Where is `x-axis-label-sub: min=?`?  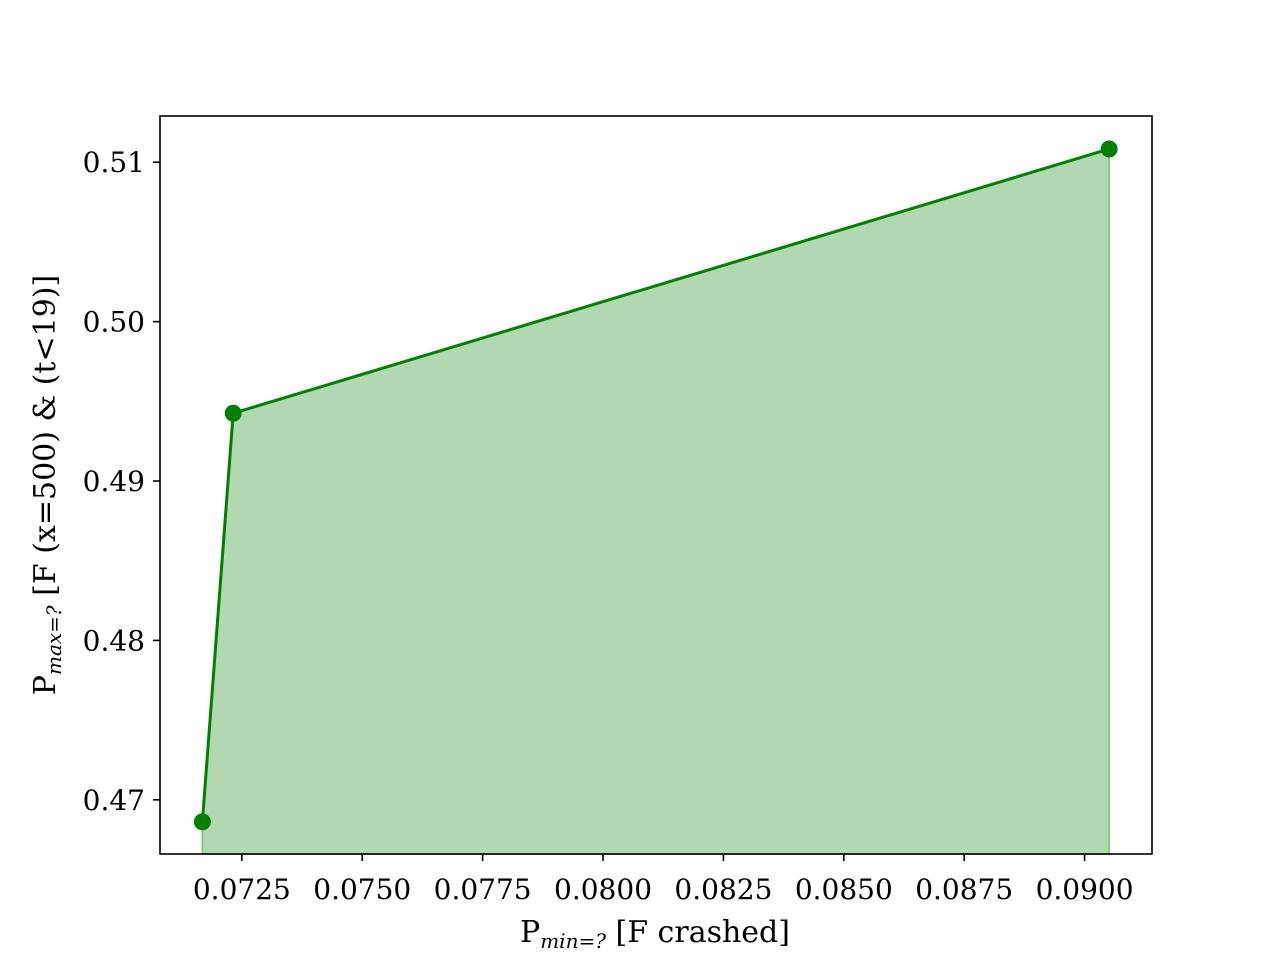 x-axis-label-sub: min=? is located at coordinates (573, 941).